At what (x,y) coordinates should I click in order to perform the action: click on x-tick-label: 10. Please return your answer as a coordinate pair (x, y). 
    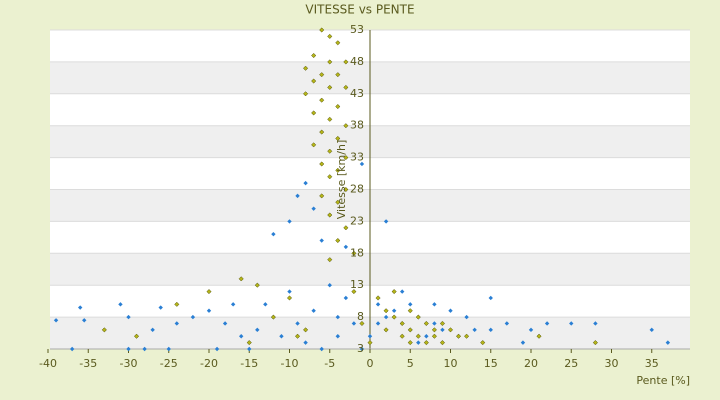
    Looking at the image, I should click on (451, 363).